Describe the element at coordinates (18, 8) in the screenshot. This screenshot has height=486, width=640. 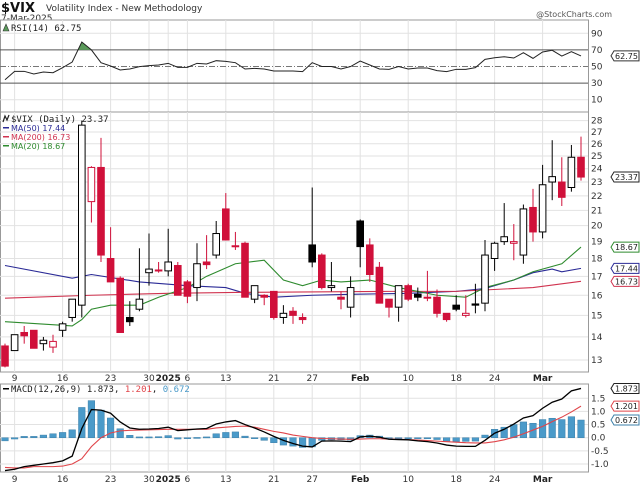
I see `symbol-title: $VIX` at that location.